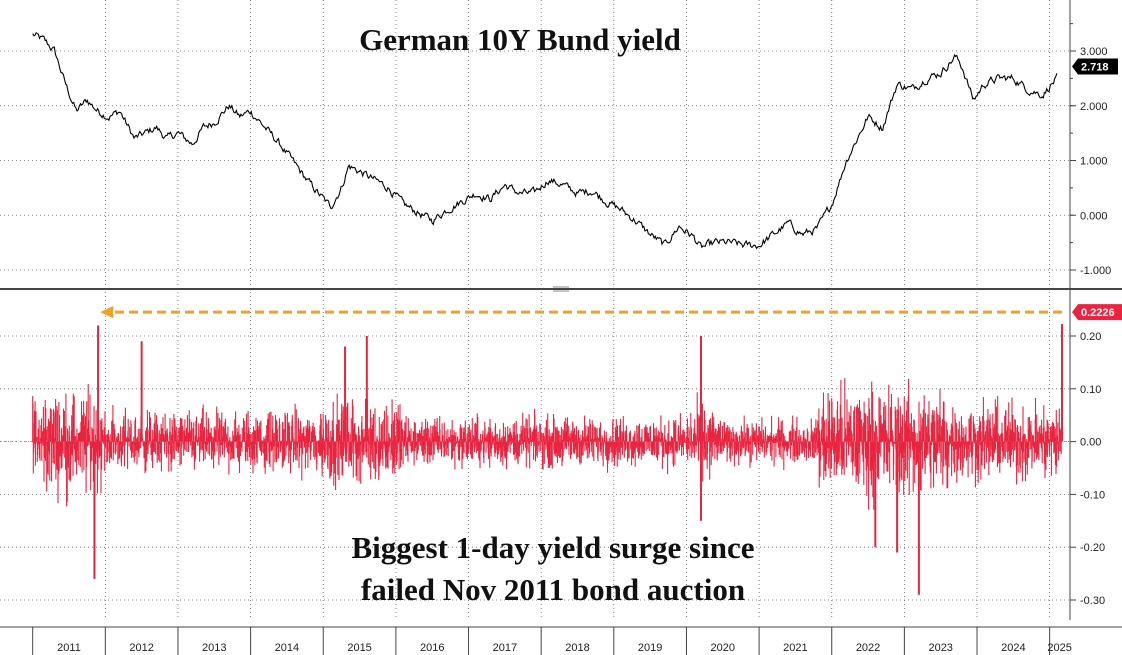  Describe the element at coordinates (581, 312) in the screenshot. I see `comparison-arrow` at that location.